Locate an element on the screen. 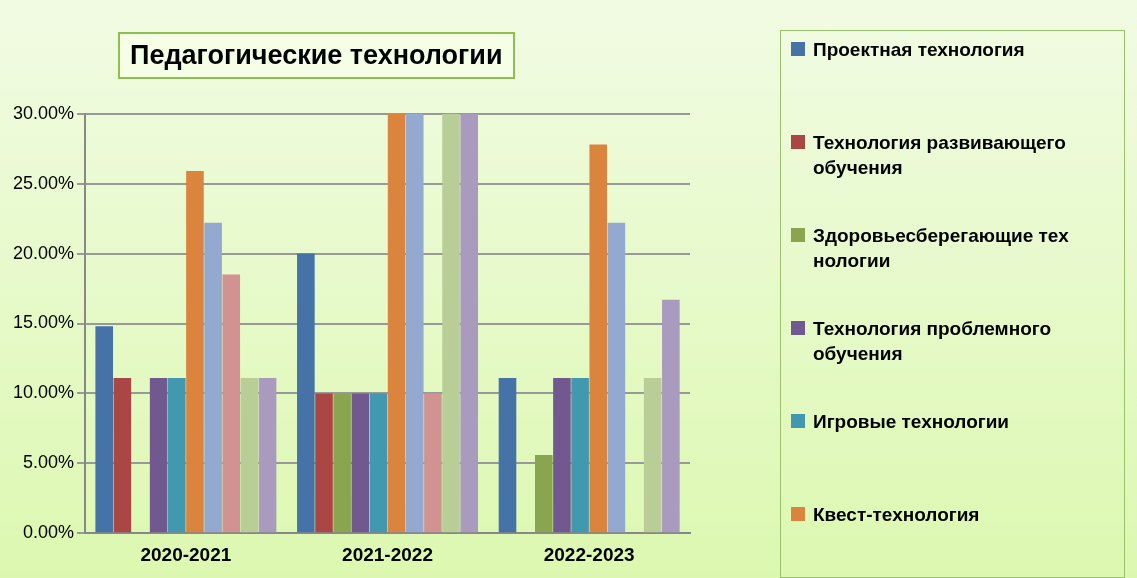 This screenshot has height=578, width=1137. legend-label: Квест-технология is located at coordinates (896, 515).